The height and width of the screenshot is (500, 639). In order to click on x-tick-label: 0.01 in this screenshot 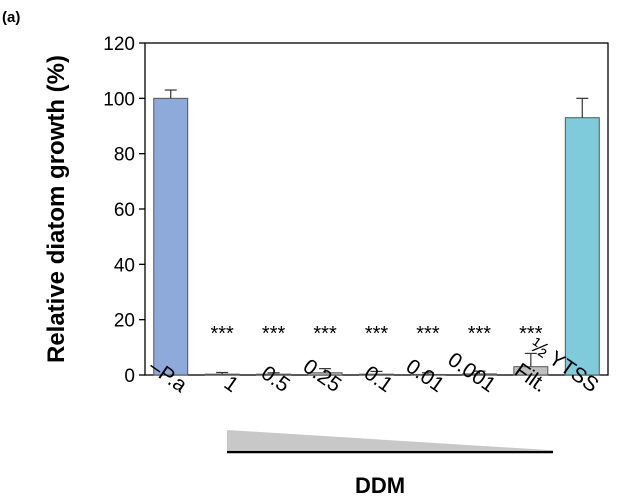, I will do `click(425, 376)`.